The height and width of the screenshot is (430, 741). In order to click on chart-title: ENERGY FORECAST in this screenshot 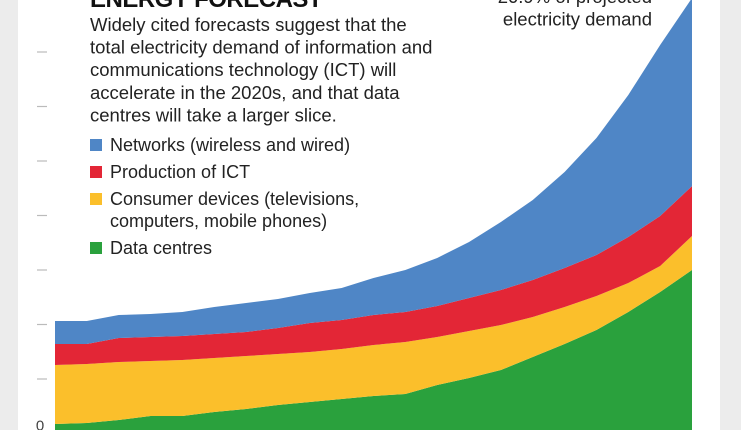, I will do `click(206, 6)`.